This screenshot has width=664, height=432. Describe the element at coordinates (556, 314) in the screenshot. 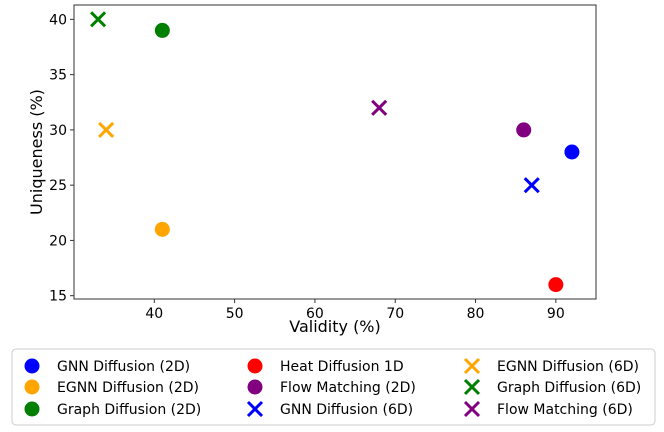

I see `x-tick-label: 90` at that location.